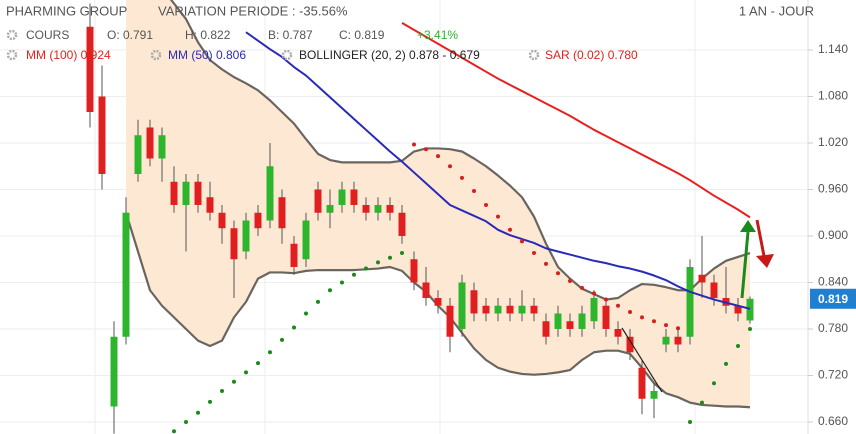  What do you see at coordinates (130, 35) in the screenshot?
I see `legend-open: O: 0.791` at bounding box center [130, 35].